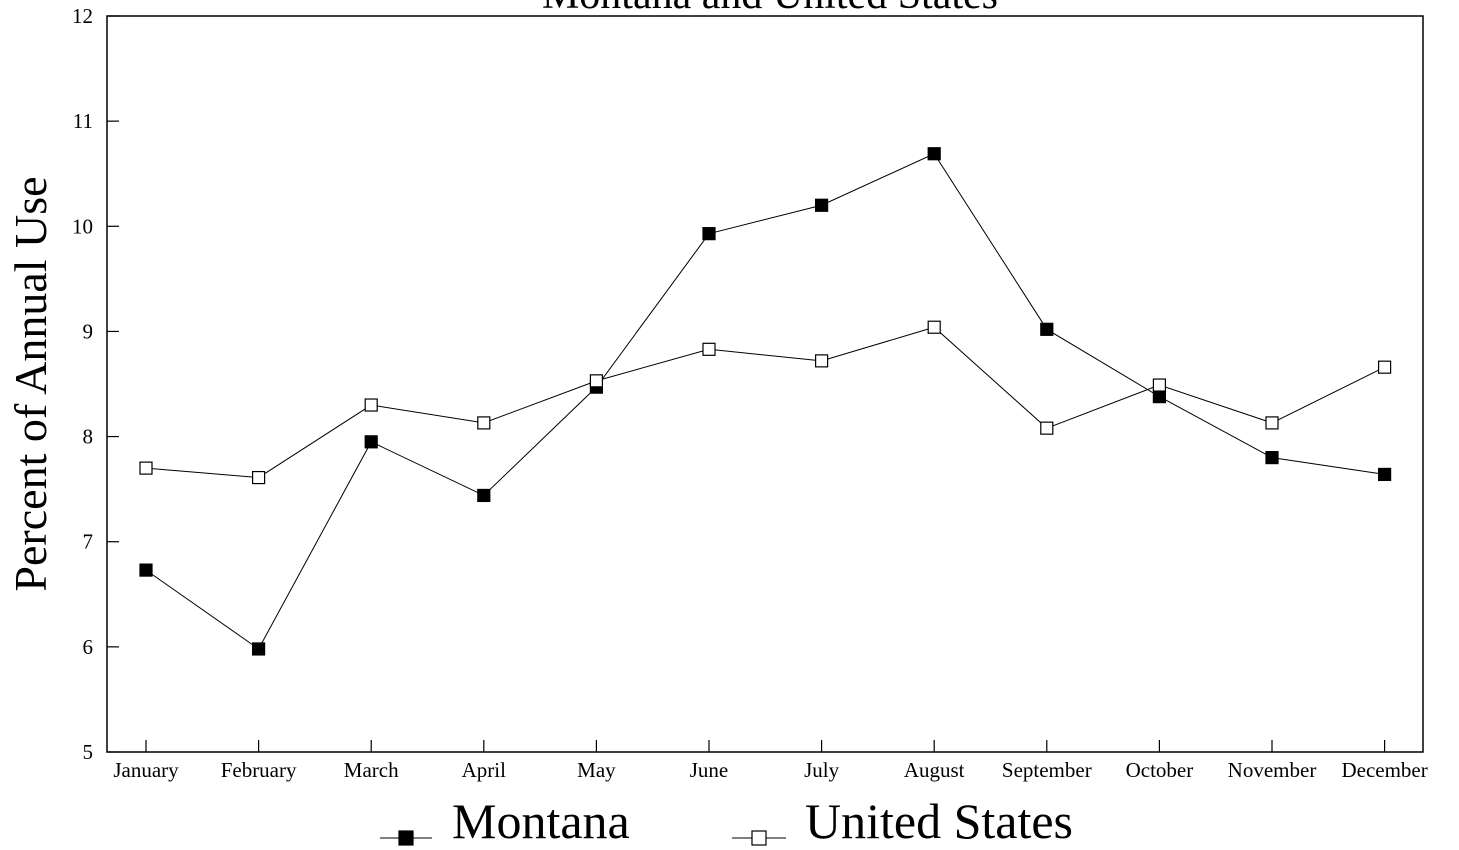  What do you see at coordinates (30, 383) in the screenshot?
I see `y-axis-label: Percent of Annual Use` at bounding box center [30, 383].